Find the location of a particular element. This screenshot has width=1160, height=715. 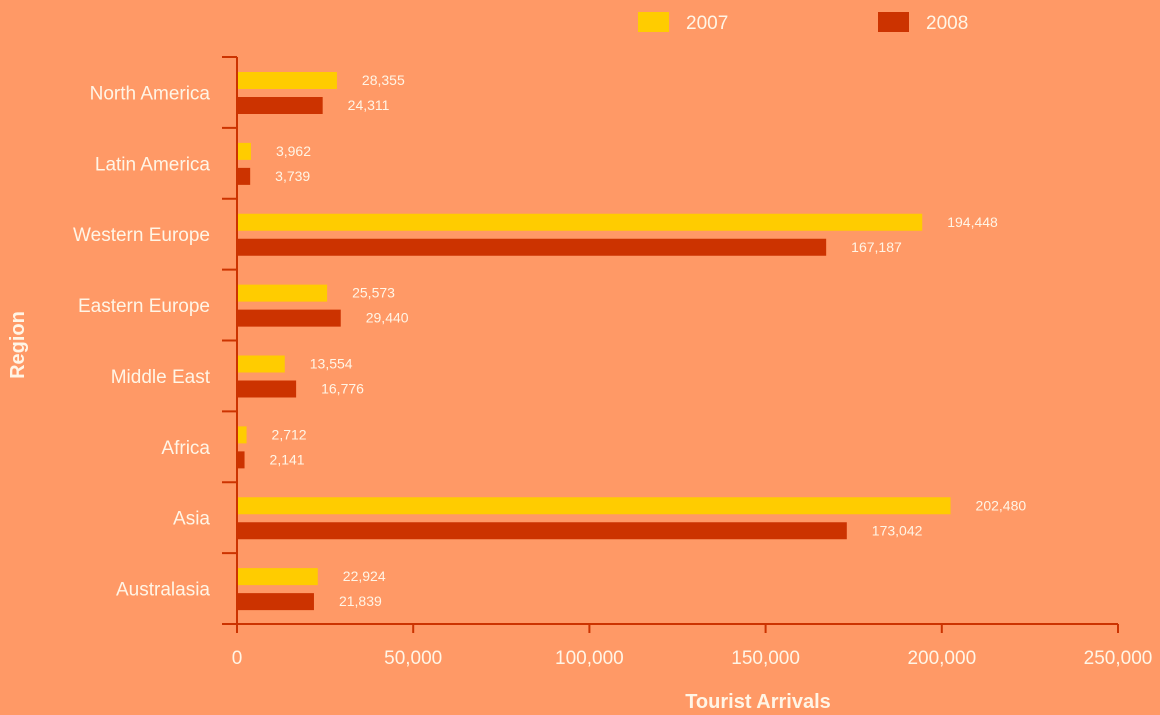

bar-eastern-europe-2007 is located at coordinates (282, 293).